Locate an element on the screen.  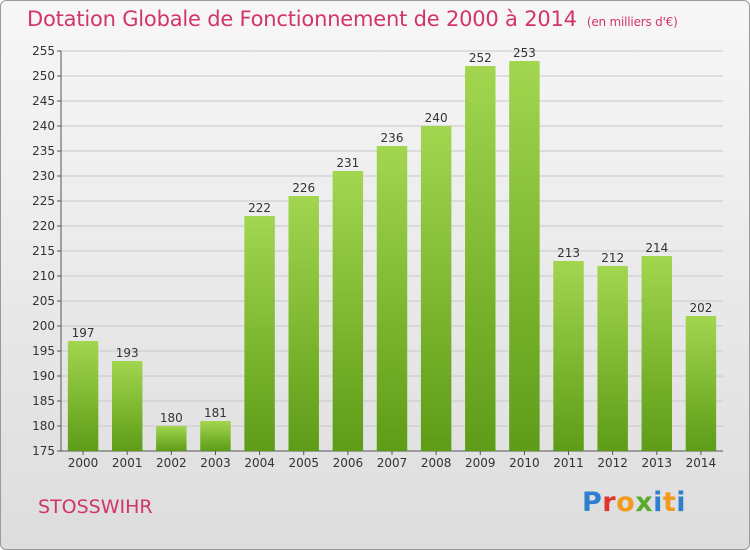
commune-name: STOSSWIHR is located at coordinates (95, 507).